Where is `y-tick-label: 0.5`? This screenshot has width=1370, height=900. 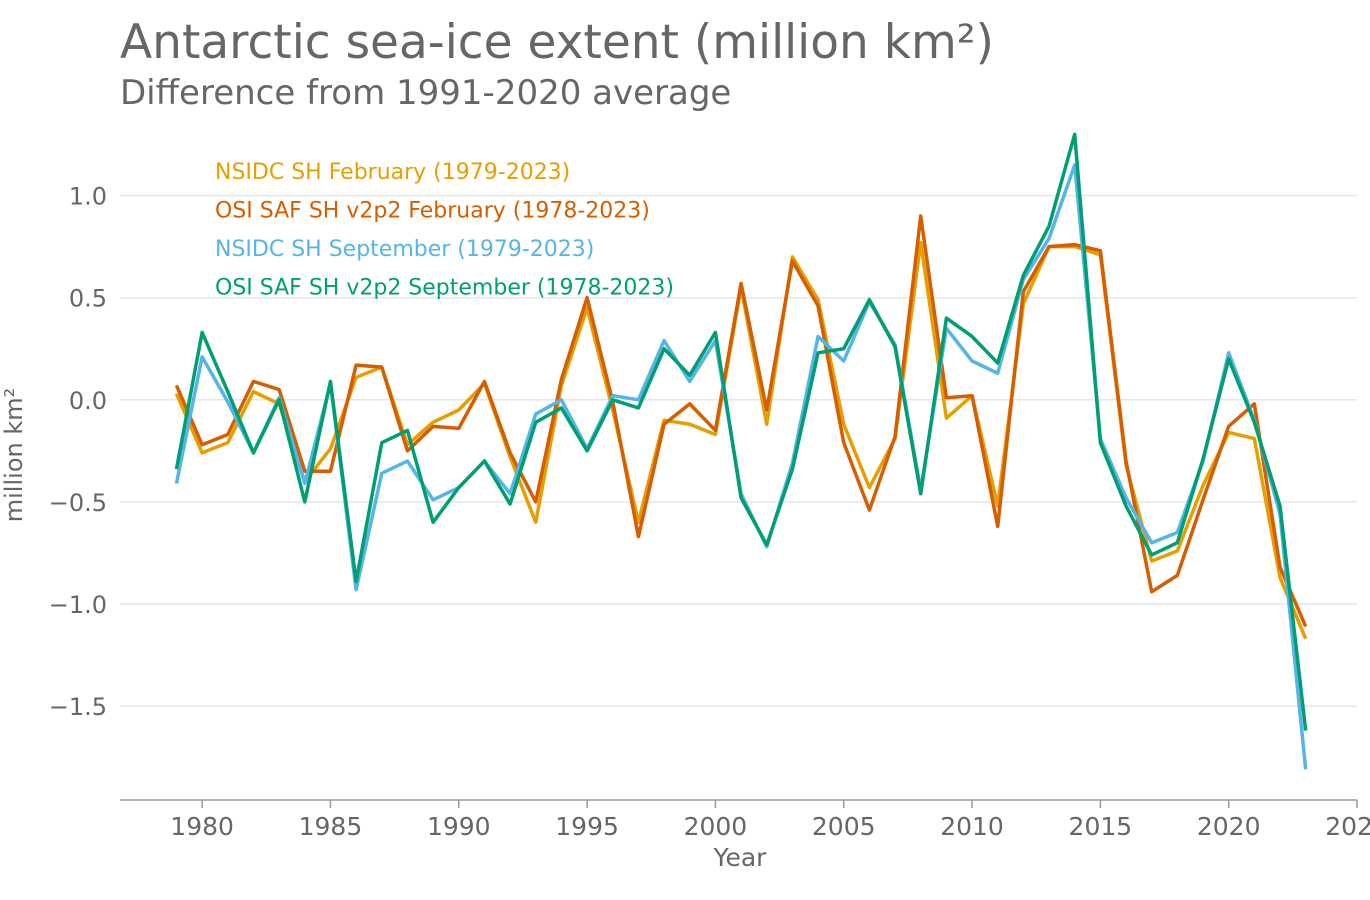 y-tick-label: 0.5 is located at coordinates (88, 299).